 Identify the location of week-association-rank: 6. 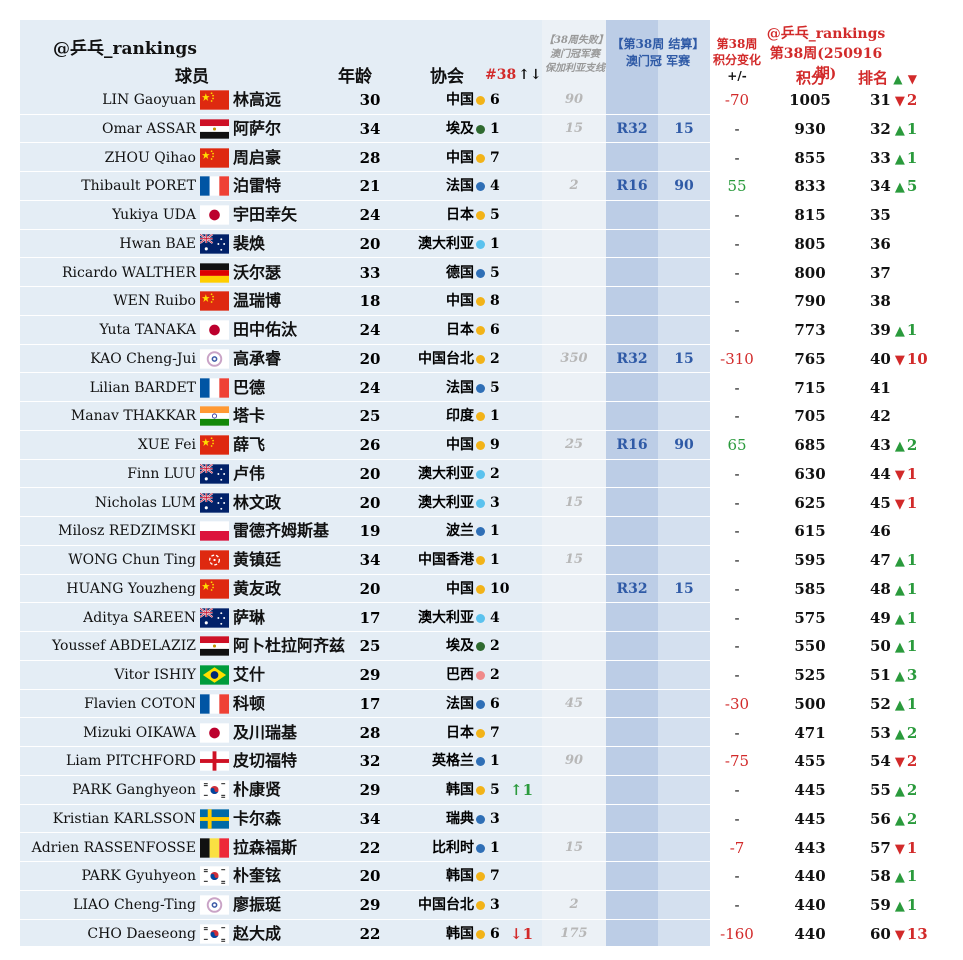
(495, 330).